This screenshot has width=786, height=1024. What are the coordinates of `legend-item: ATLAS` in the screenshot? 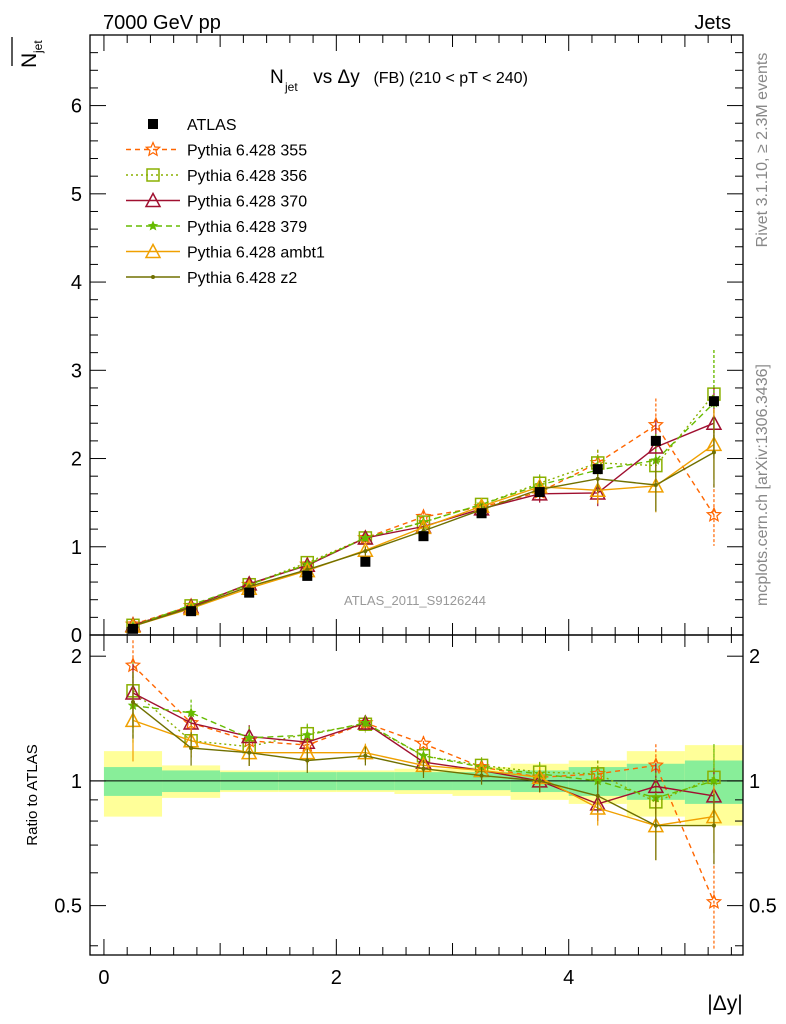 It's located at (192, 125).